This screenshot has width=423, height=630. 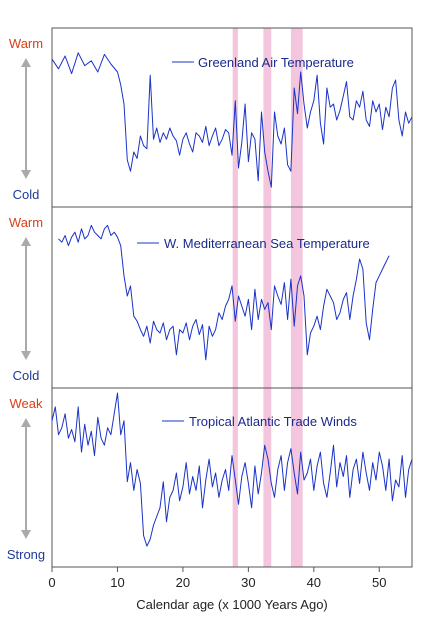 I want to click on side-label-bottom-1: Cold, so click(x=26, y=194).